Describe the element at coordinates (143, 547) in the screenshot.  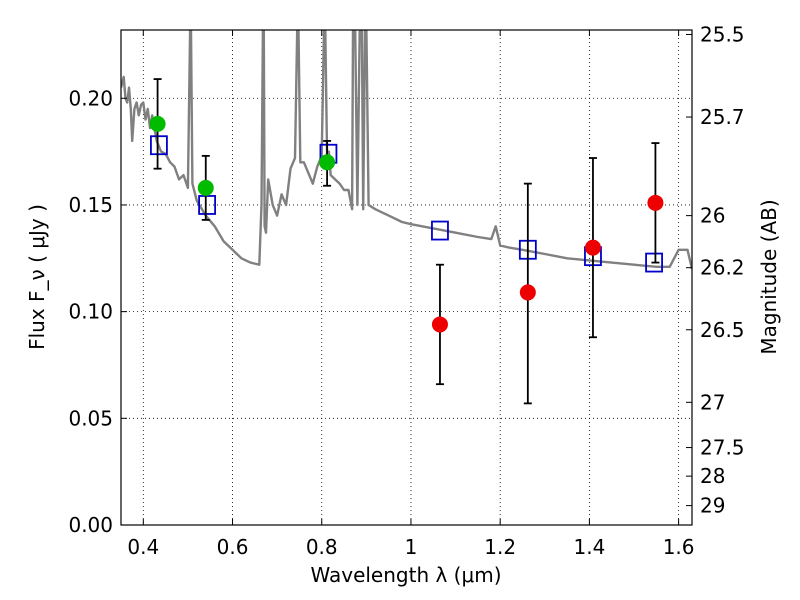
I see `x-tick-label: 0.4` at that location.